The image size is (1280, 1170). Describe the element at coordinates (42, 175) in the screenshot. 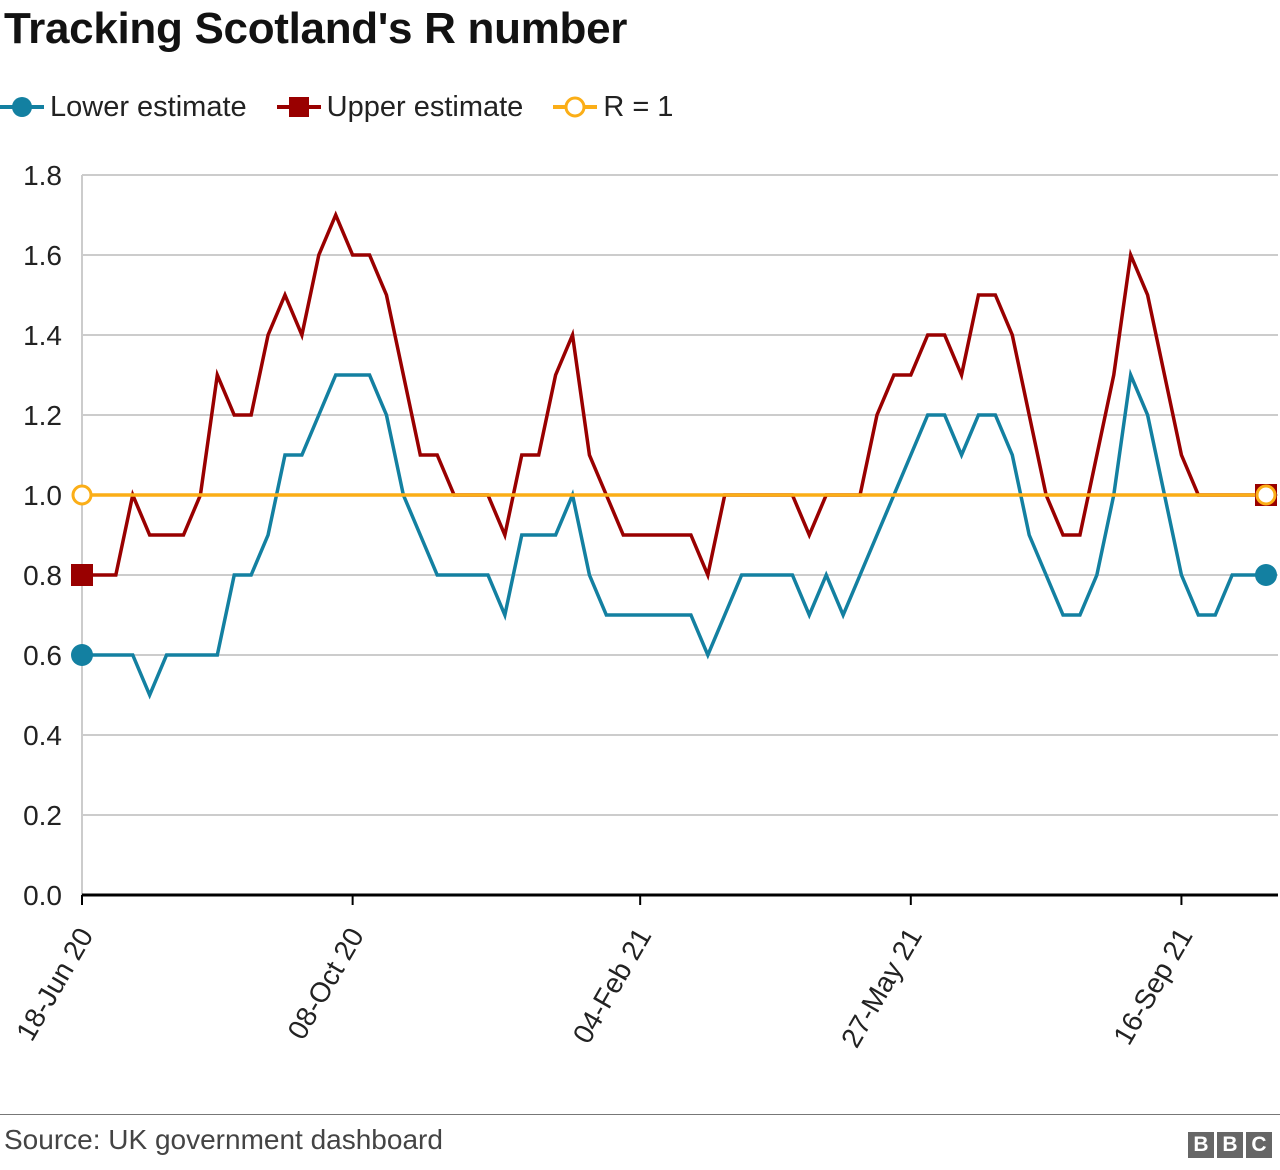

I see `y-tick-label: 1.8` at that location.